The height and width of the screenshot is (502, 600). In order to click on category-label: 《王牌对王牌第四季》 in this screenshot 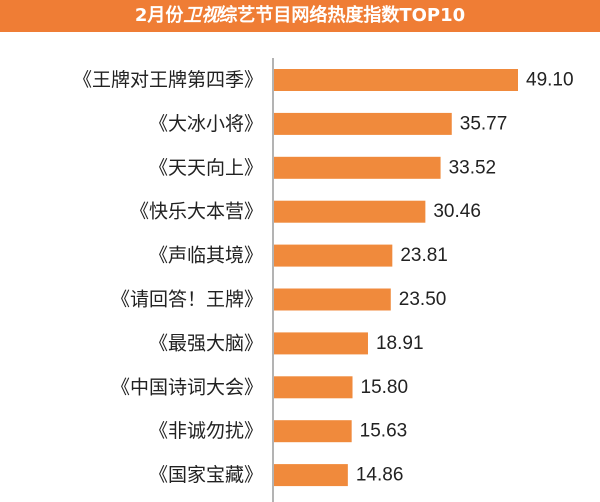, I will do `click(168, 80)`.